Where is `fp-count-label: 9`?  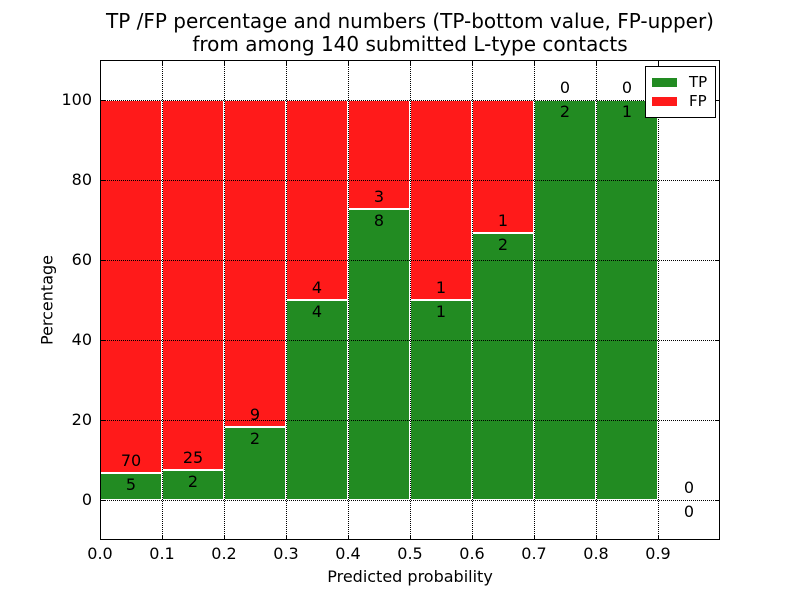 fp-count-label: 9 is located at coordinates (255, 415).